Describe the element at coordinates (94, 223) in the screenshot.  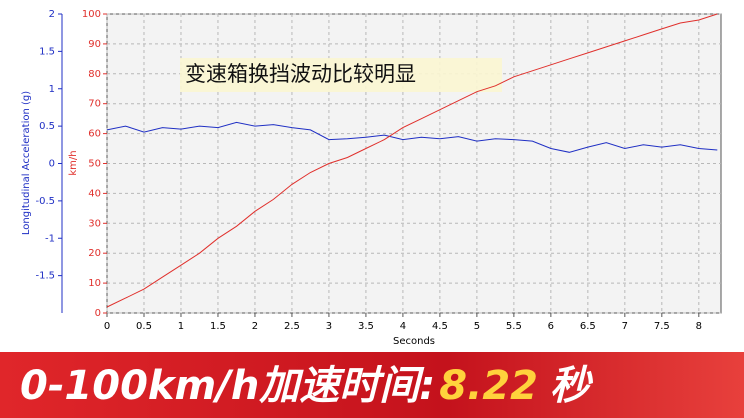
I see `y2-tick-label: 30` at that location.